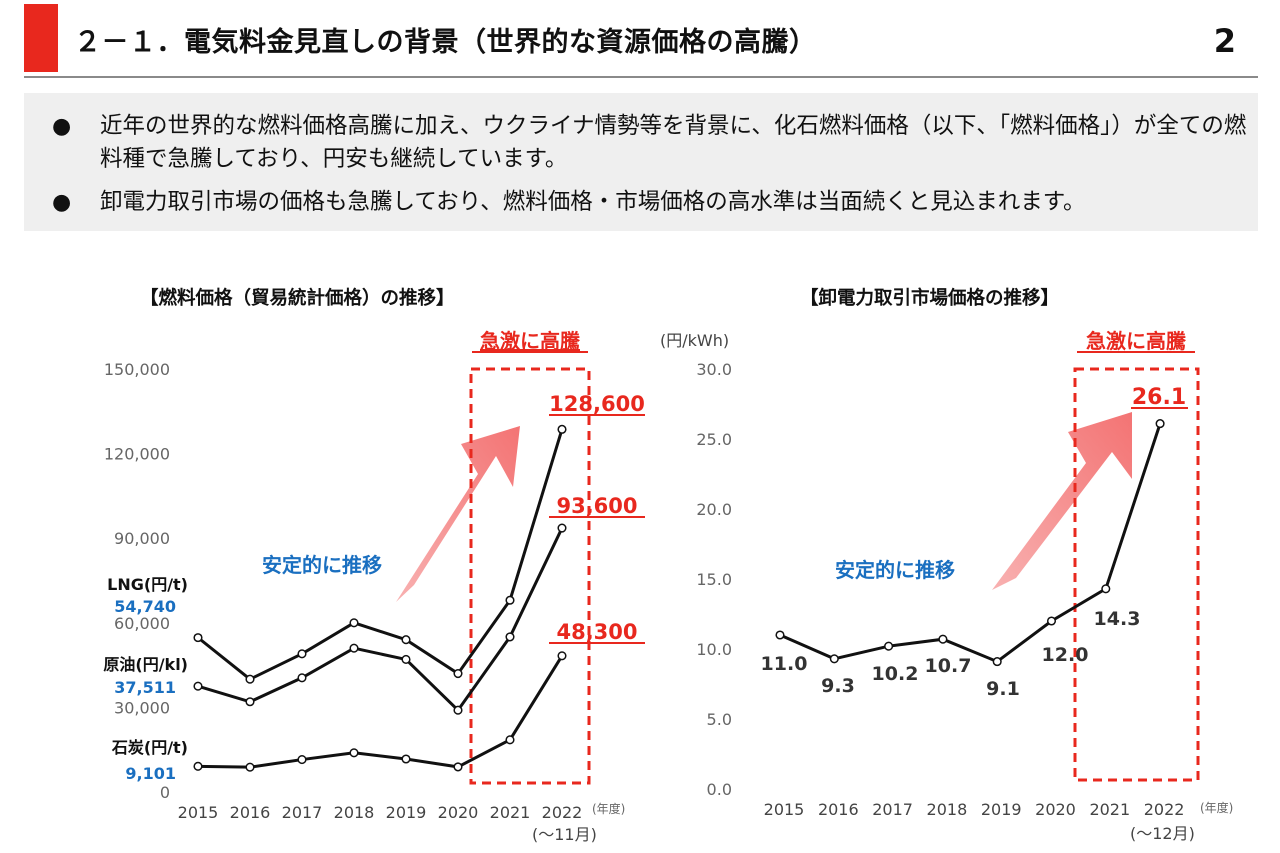 The height and width of the screenshot is (853, 1280). Describe the element at coordinates (714, 369) in the screenshot. I see `y-tick-label: 30.0` at that location.